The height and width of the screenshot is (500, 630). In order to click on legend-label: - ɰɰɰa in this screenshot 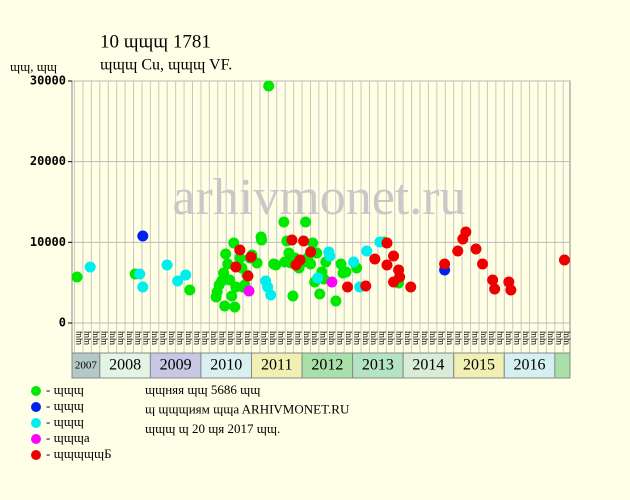, I will do `click(68, 437)`.